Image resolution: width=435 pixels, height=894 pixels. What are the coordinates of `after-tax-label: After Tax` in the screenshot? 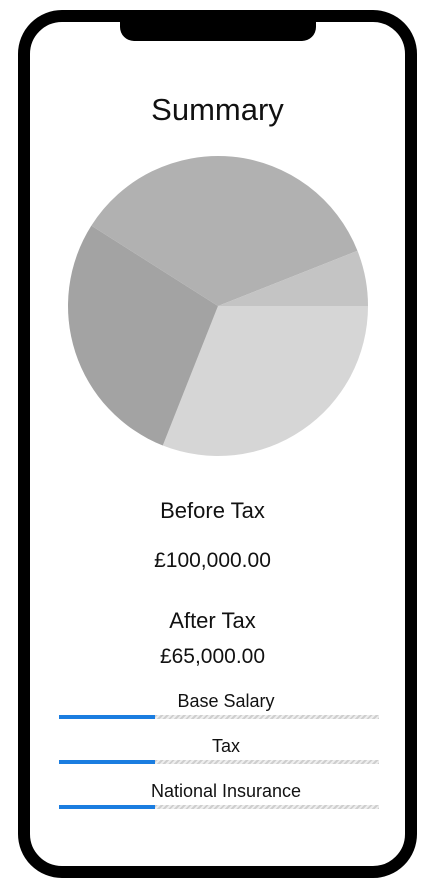 It's located at (212, 620).